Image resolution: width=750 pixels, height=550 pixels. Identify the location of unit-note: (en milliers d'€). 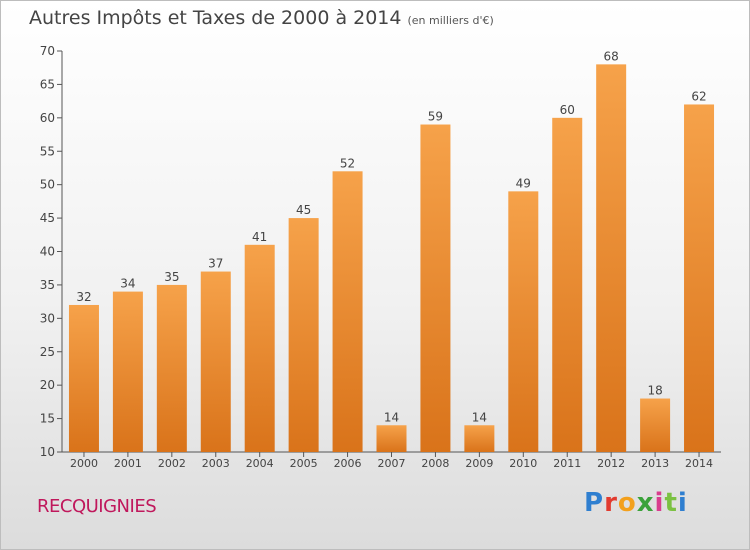
(450, 20).